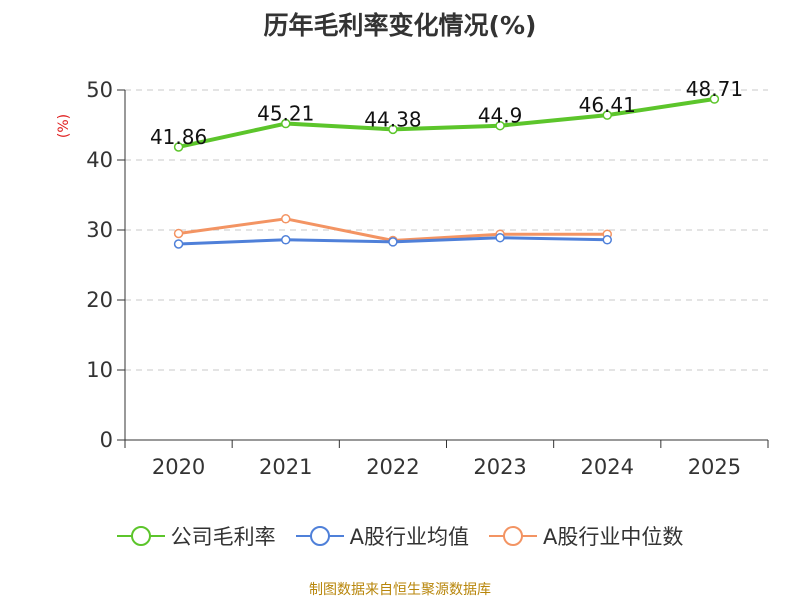 The height and width of the screenshot is (600, 800). What do you see at coordinates (99, 90) in the screenshot?
I see `y-tick-label: 50` at bounding box center [99, 90].